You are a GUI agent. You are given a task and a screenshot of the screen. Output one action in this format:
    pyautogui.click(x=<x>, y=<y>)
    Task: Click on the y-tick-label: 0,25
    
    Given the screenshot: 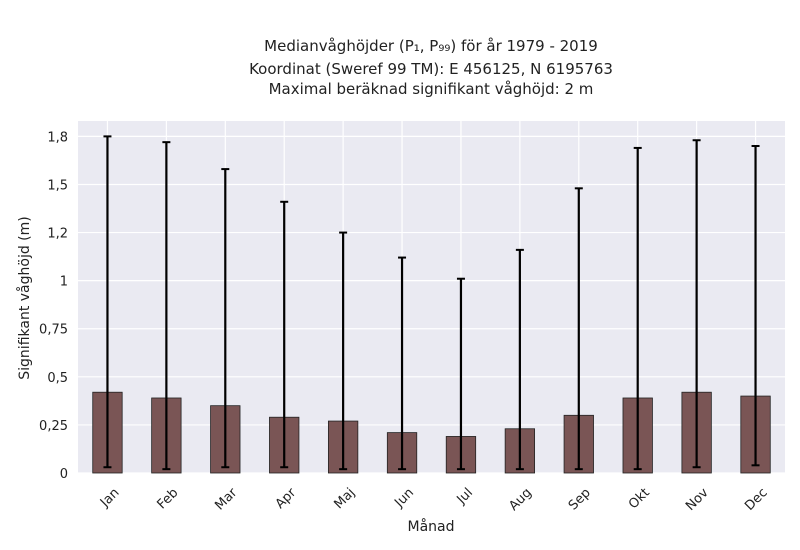 What is the action you would take?
    pyautogui.click(x=53, y=426)
    